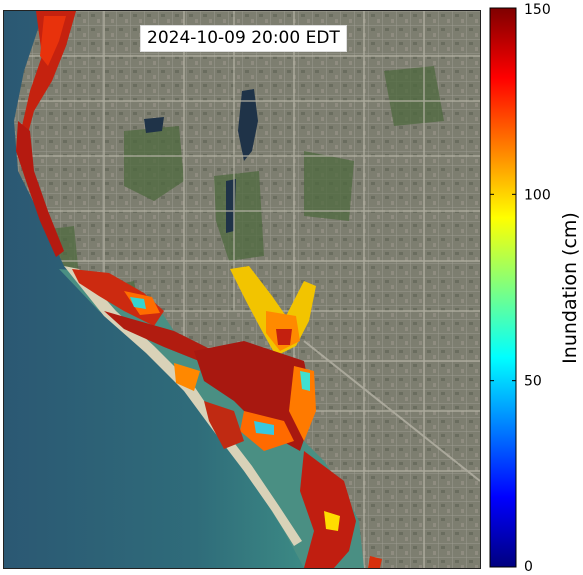 This screenshot has height=575, width=583. I want to click on lakes, so click(201, 161).